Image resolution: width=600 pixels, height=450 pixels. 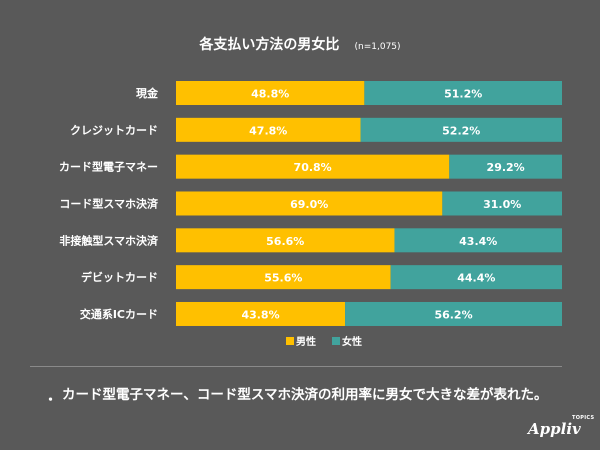 What do you see at coordinates (583, 418) in the screenshot?
I see `appliv-logo-sub: TOPICS` at bounding box center [583, 418].